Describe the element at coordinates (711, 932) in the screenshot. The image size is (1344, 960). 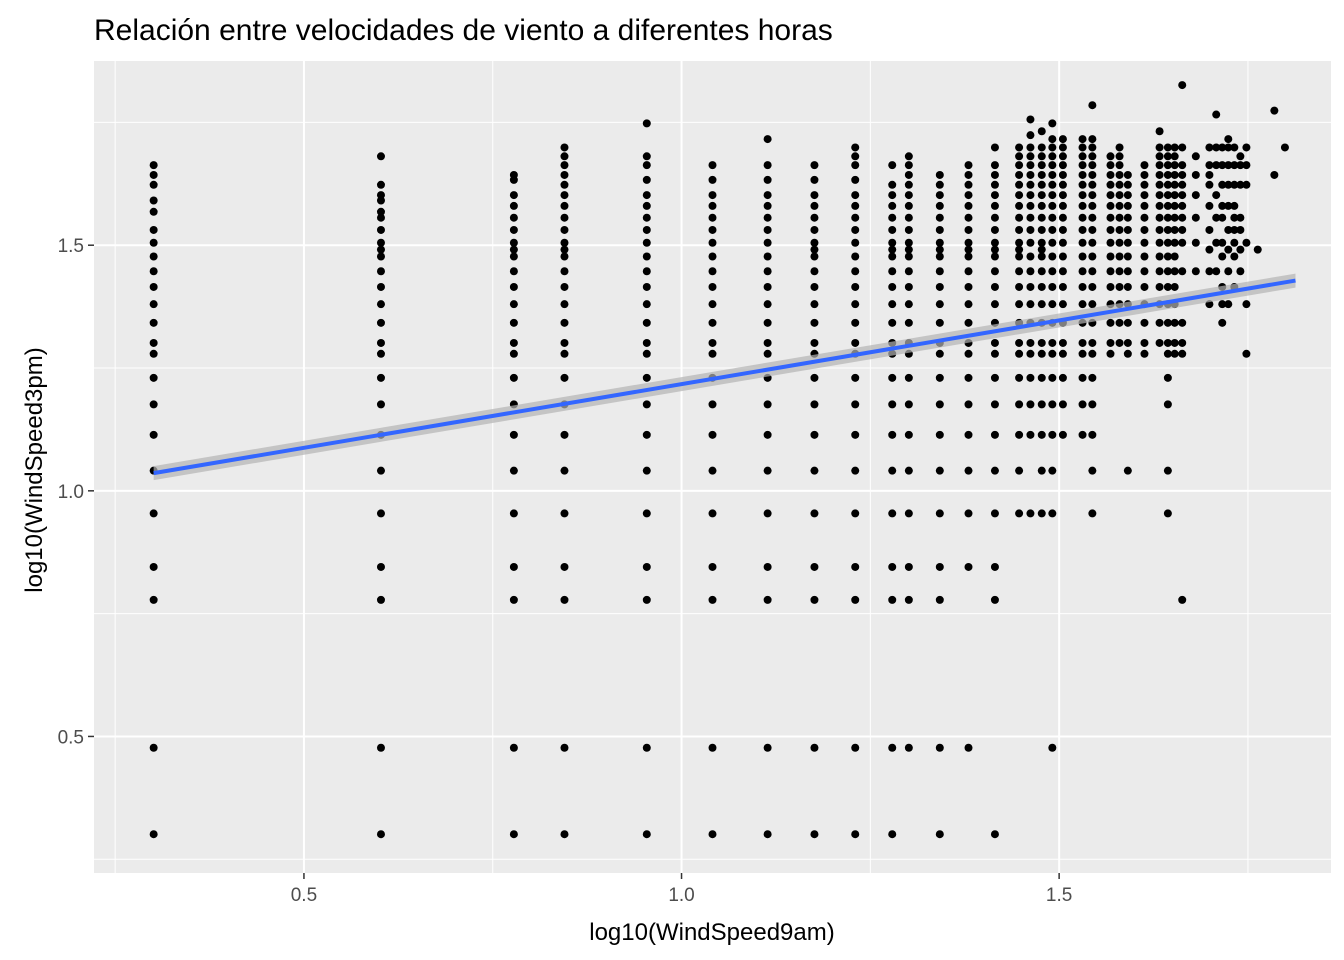
I see `x-axis-title: log10(WindSpeed9am)` at that location.